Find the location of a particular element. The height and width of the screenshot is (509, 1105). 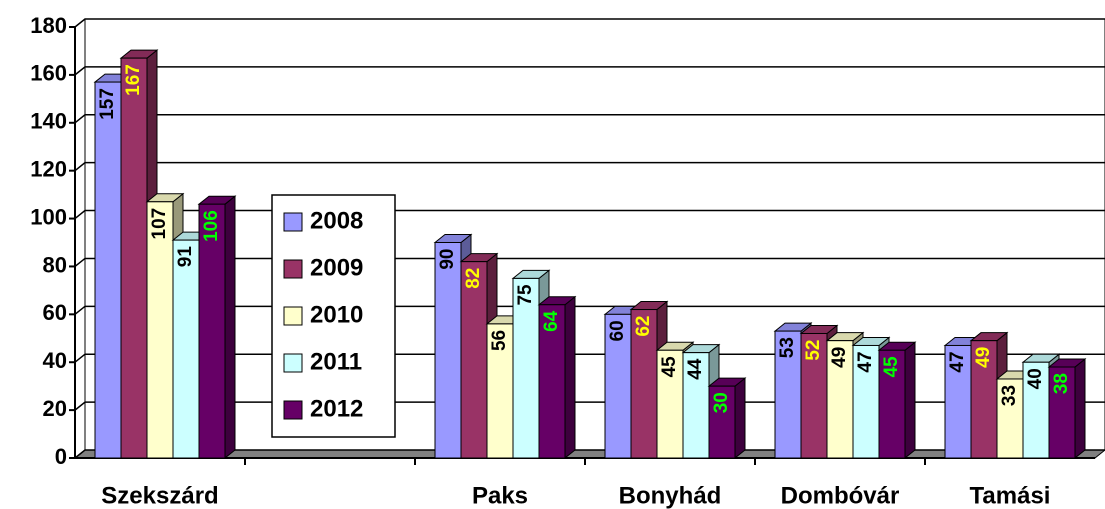

x-tick-label: Tamási is located at coordinates (1010, 495).